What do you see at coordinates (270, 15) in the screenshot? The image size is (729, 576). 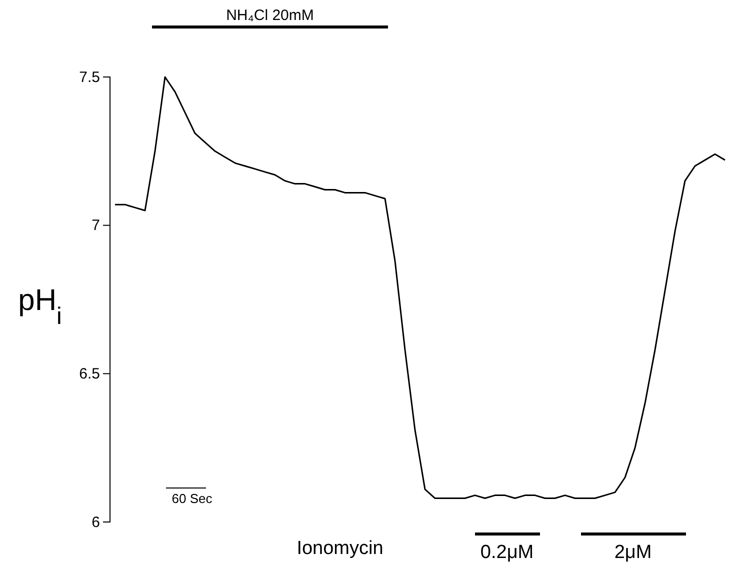 I see `text: NH₄Cl 20mM` at bounding box center [270, 15].